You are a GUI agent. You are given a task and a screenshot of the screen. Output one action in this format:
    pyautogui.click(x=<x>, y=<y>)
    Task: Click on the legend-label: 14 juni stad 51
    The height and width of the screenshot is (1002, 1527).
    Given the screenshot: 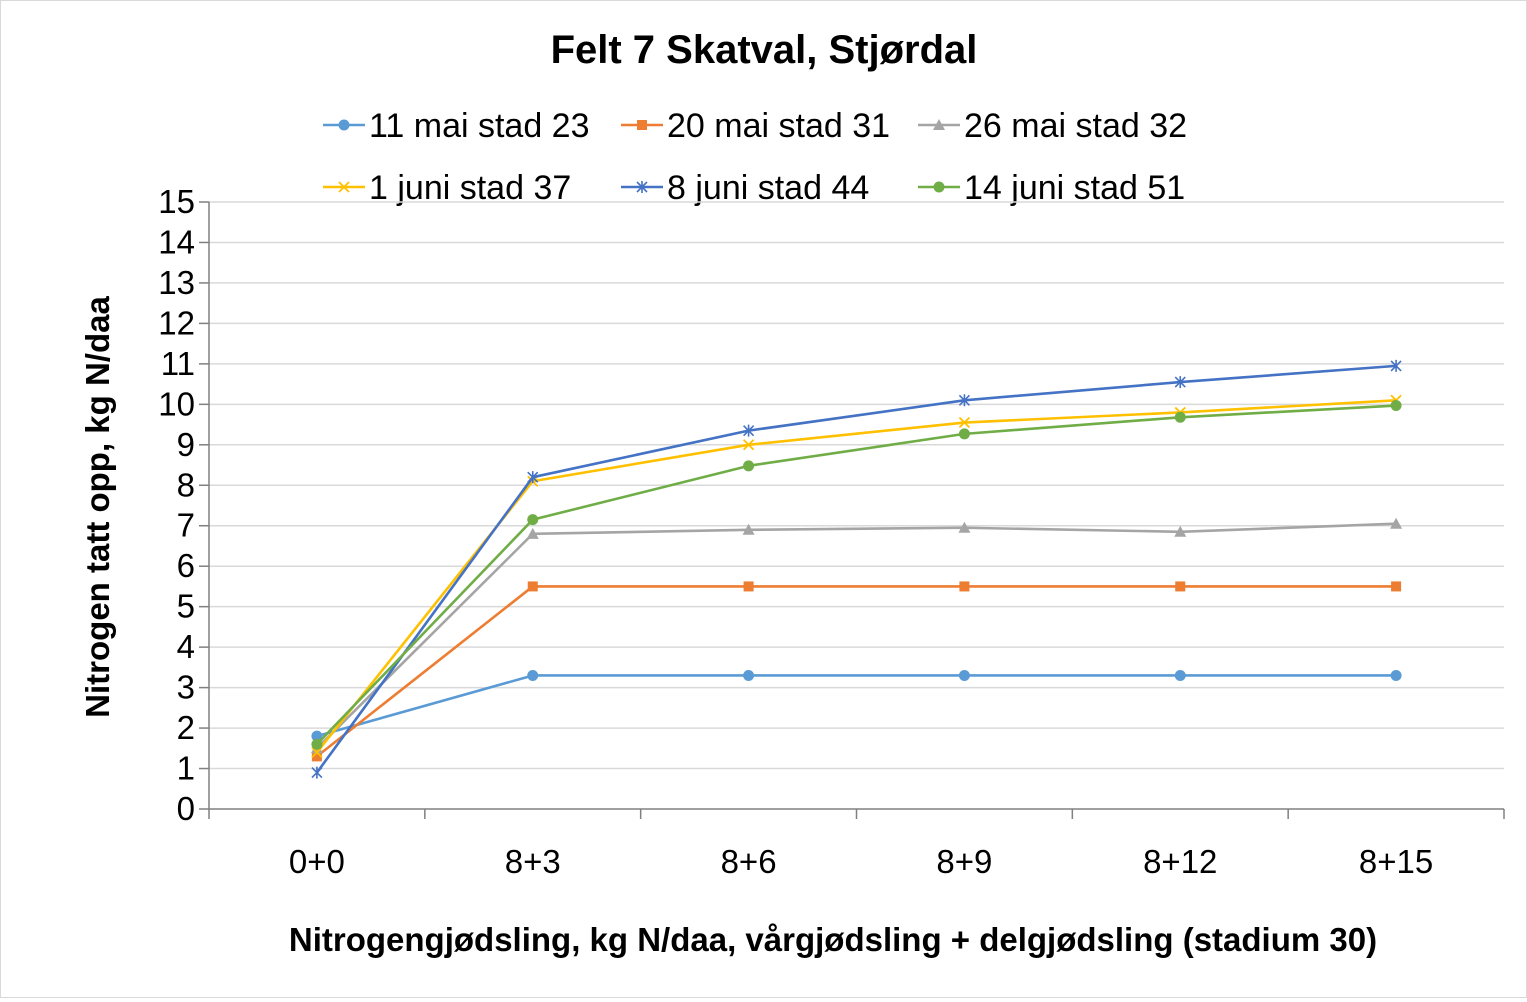 What is the action you would take?
    pyautogui.click(x=1074, y=188)
    